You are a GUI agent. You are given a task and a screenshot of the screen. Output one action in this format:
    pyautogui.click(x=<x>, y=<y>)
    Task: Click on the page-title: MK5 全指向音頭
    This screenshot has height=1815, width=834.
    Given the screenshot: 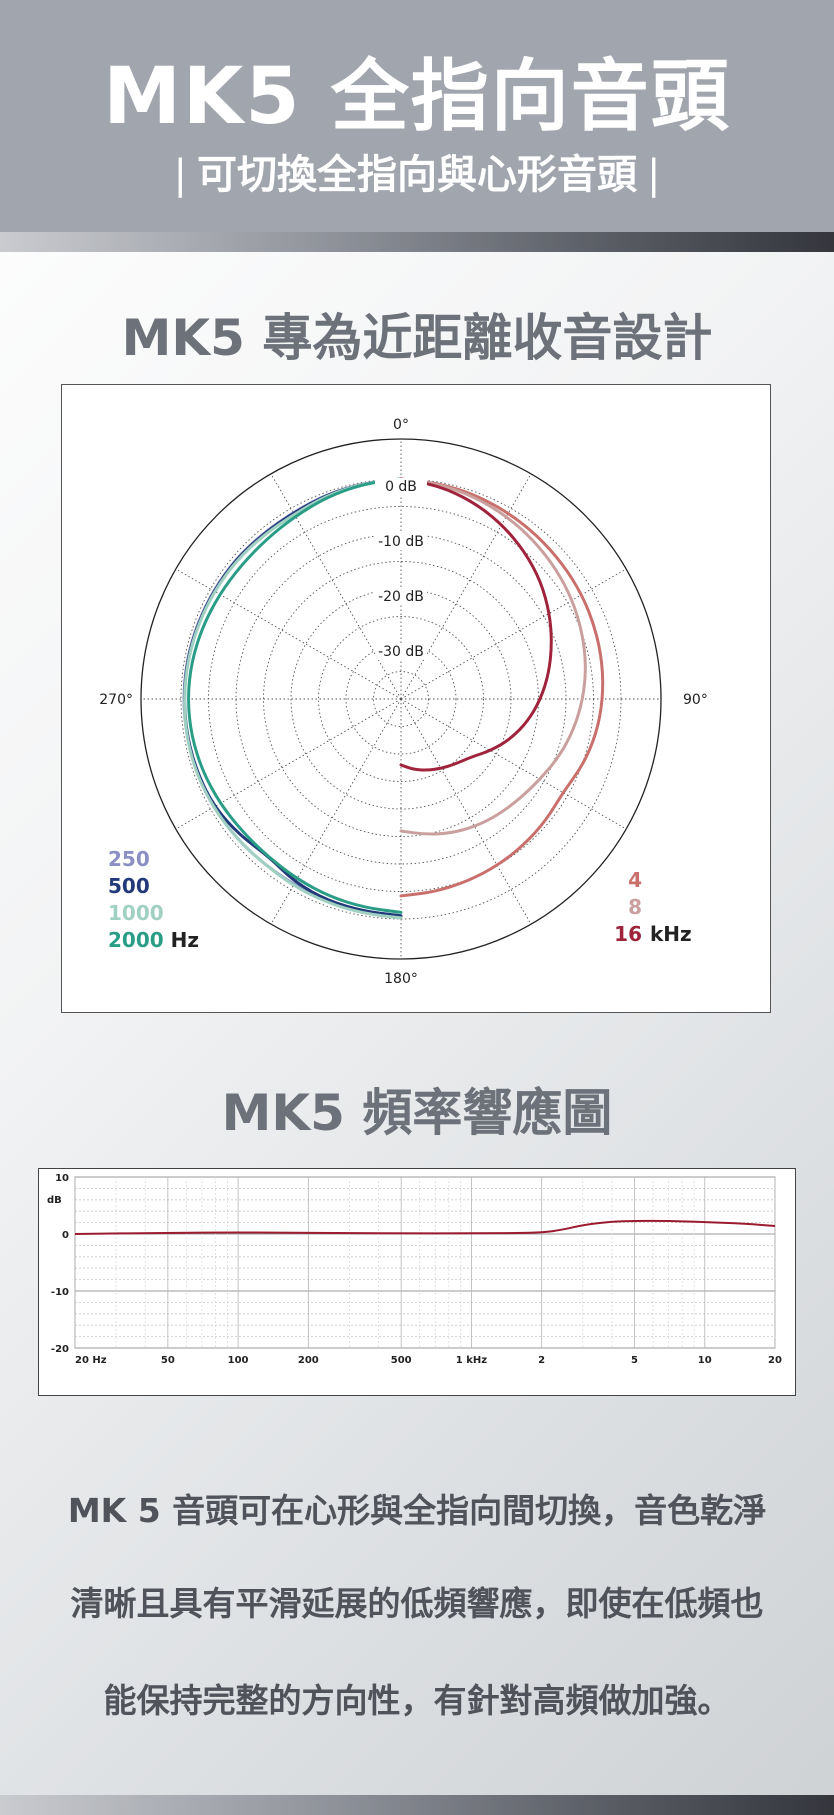 What is the action you would take?
    pyautogui.click(x=417, y=97)
    